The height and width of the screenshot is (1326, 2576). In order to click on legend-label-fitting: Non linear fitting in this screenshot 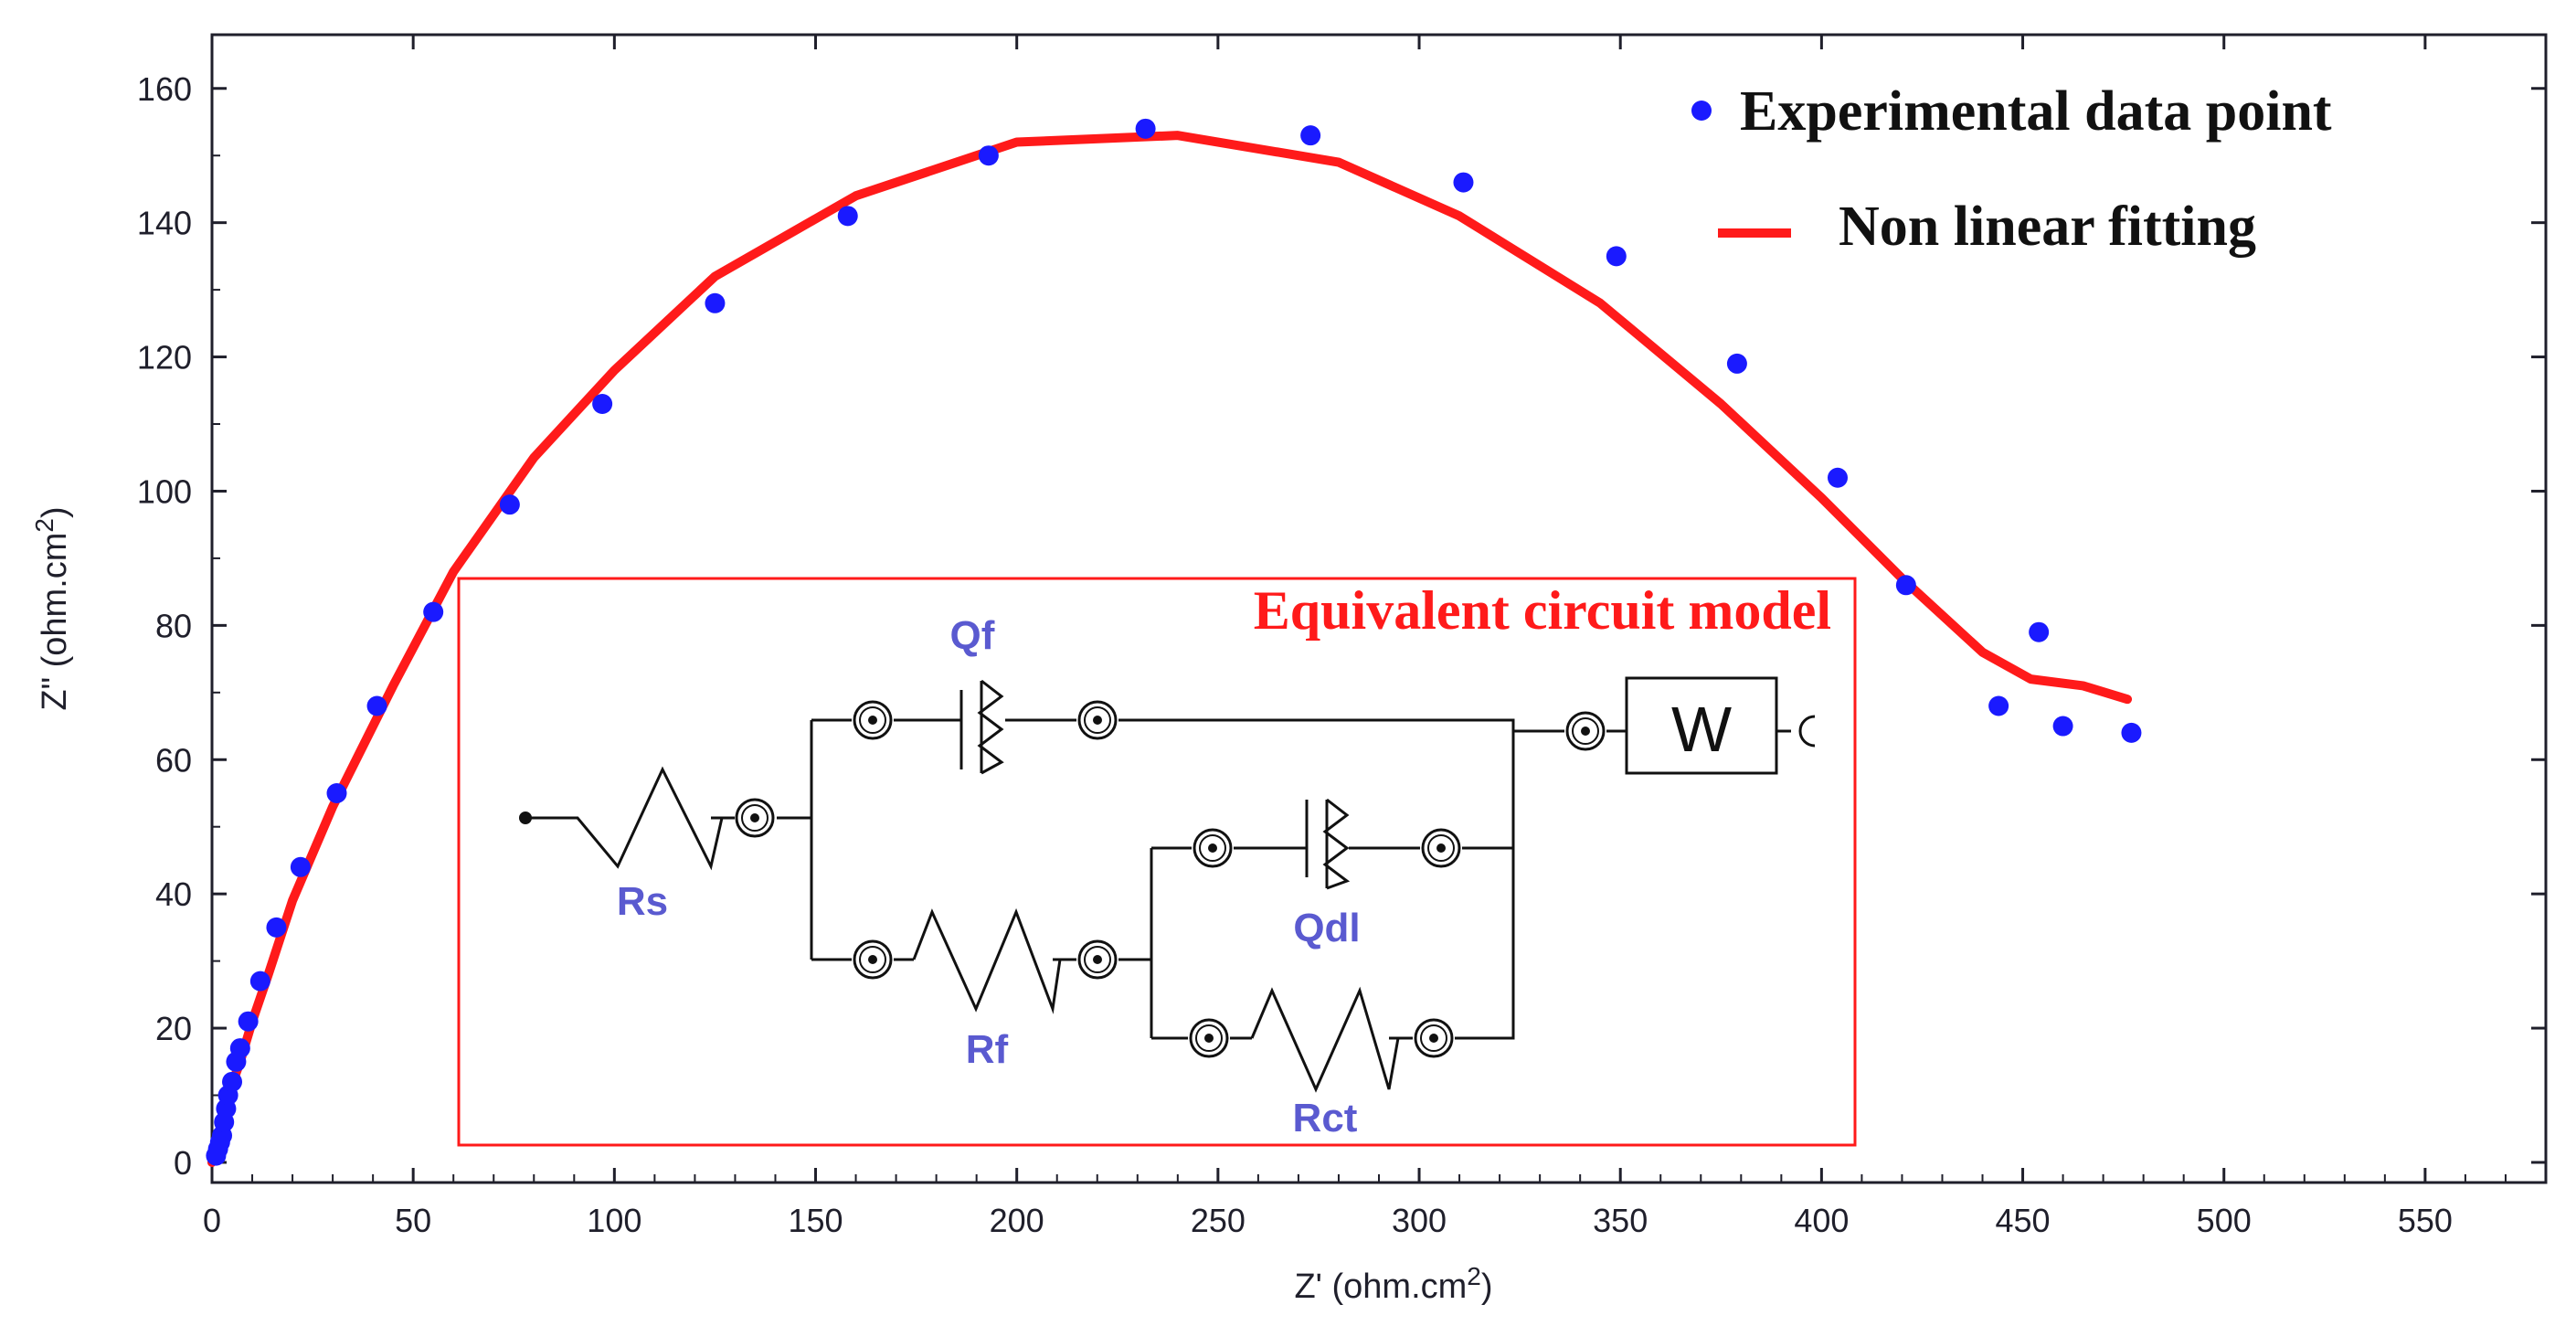, I will do `click(2047, 227)`.